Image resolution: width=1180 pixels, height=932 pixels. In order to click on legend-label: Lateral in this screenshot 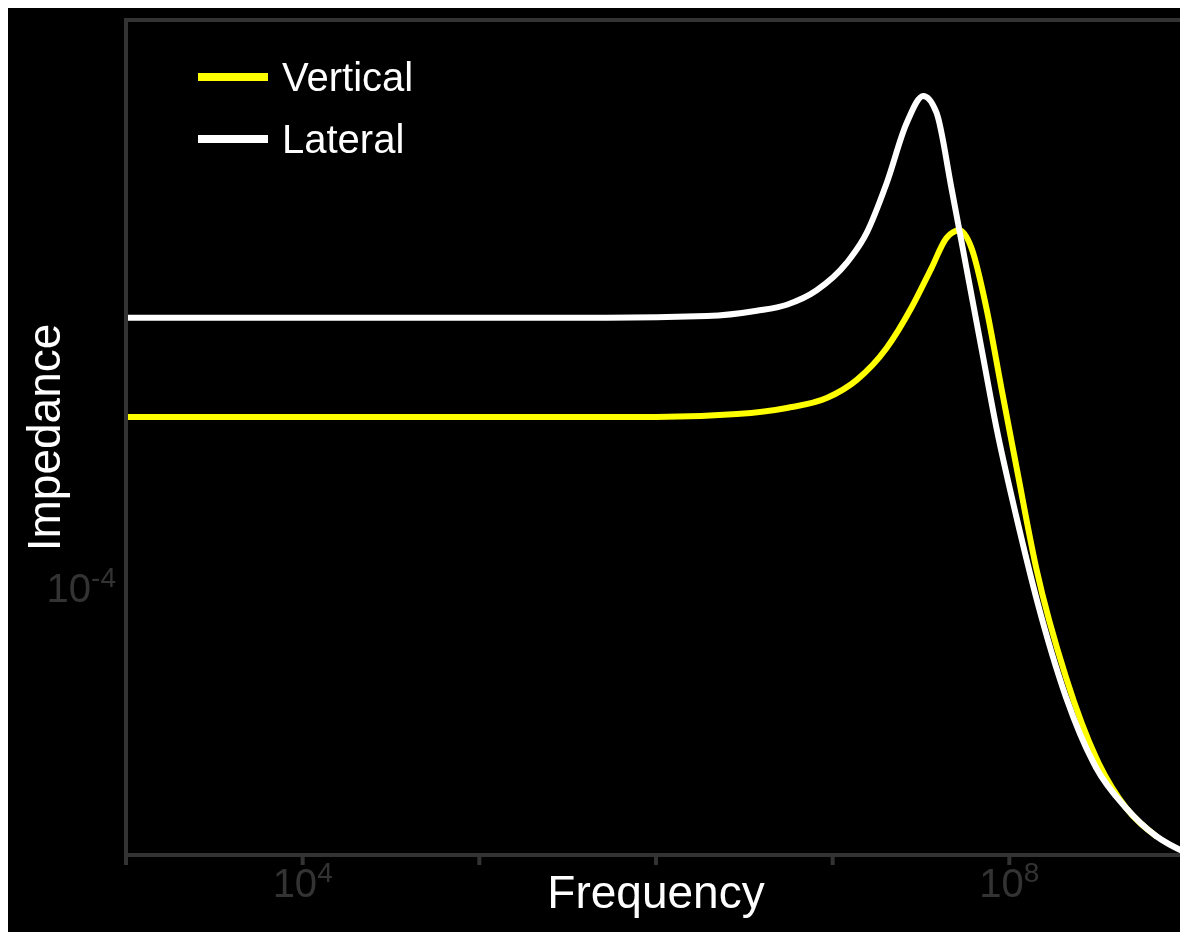, I will do `click(343, 139)`.